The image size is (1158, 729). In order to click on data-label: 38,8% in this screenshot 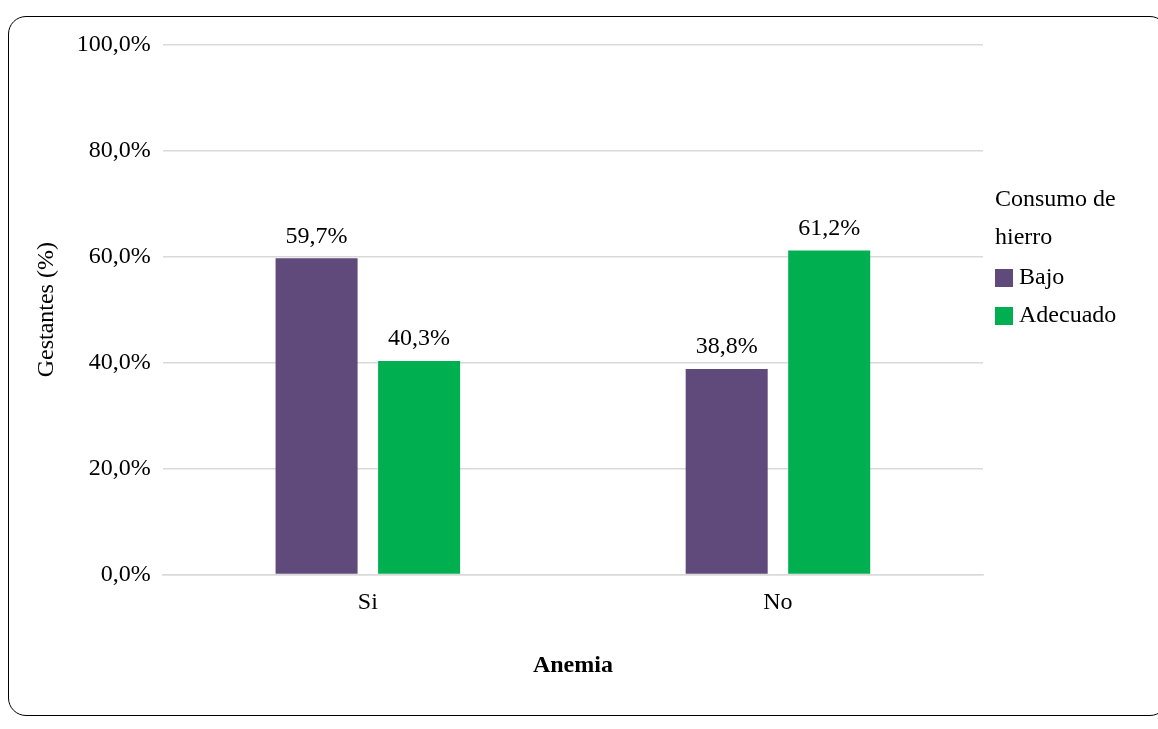, I will do `click(726, 345)`.